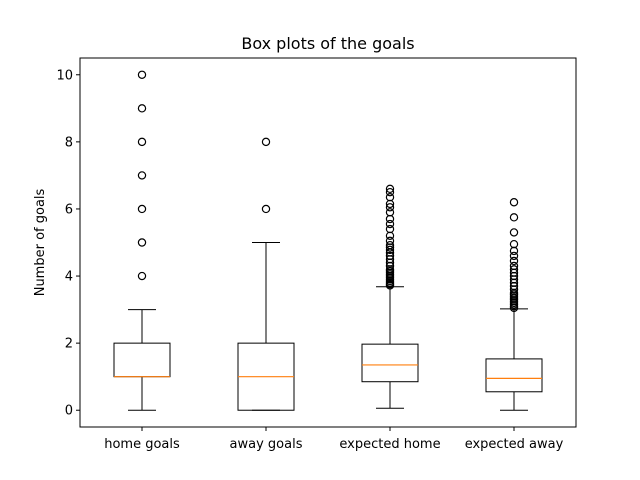 The height and width of the screenshot is (480, 640). Describe the element at coordinates (327, 43) in the screenshot. I see `chart-title: Box plots of the goals` at that location.